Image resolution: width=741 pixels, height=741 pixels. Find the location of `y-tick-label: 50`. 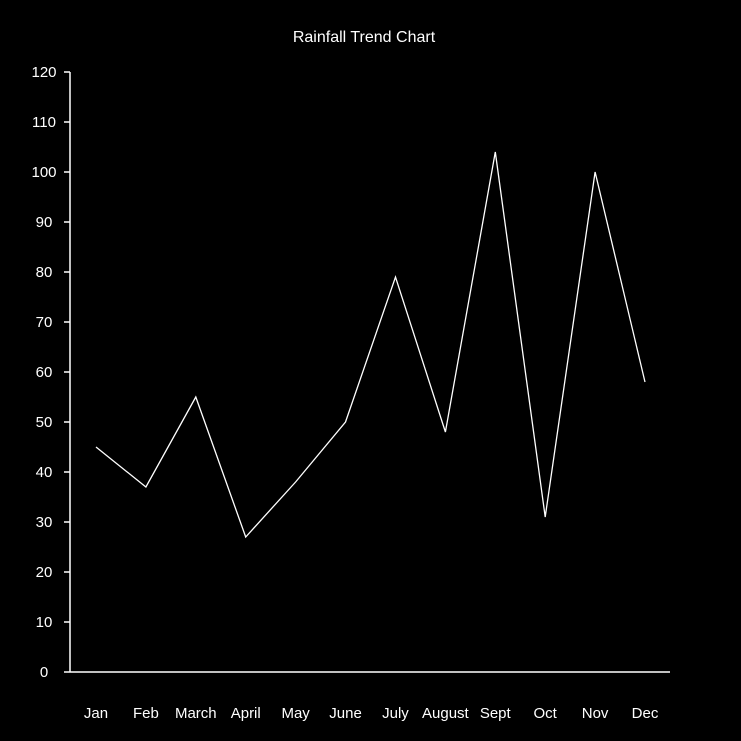

y-tick-label: 50 is located at coordinates (44, 422).